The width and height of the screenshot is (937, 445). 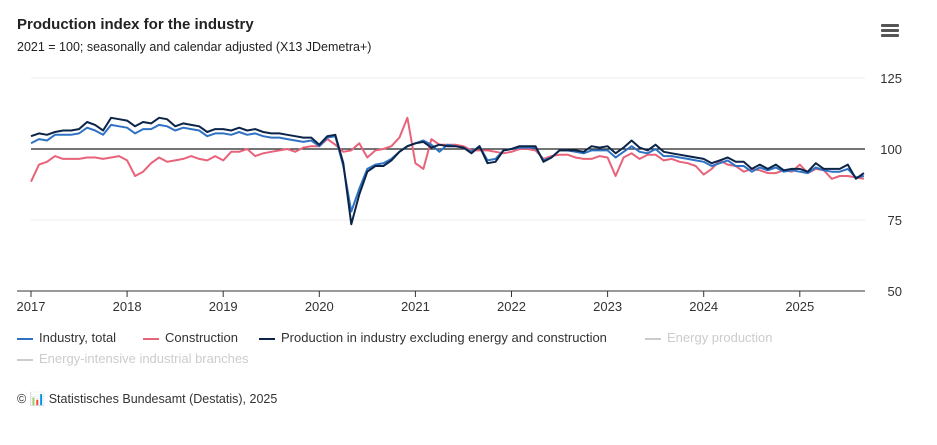 I want to click on y-tick-label: 75, so click(x=895, y=220).